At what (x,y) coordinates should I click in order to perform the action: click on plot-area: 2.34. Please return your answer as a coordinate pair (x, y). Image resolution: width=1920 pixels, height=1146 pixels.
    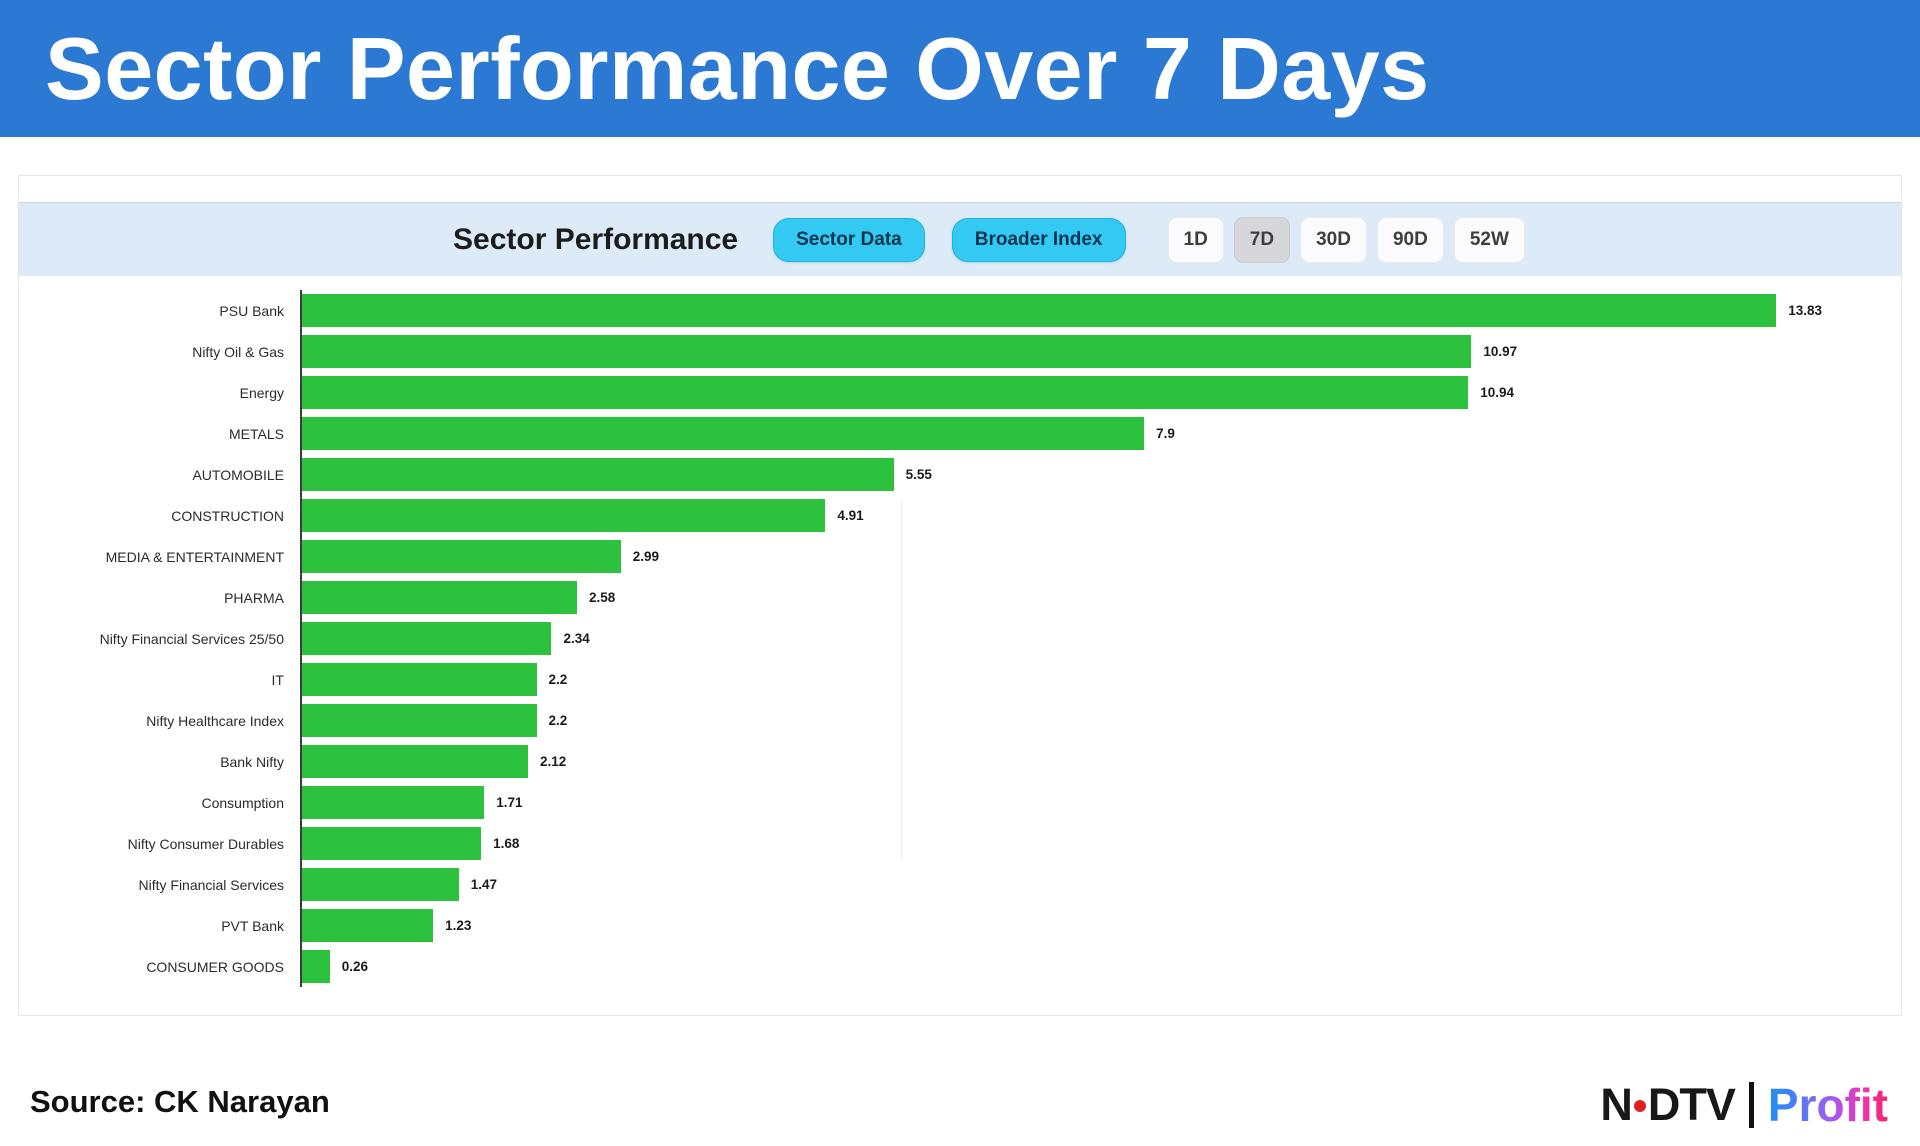
    Looking at the image, I should click on (1100, 638).